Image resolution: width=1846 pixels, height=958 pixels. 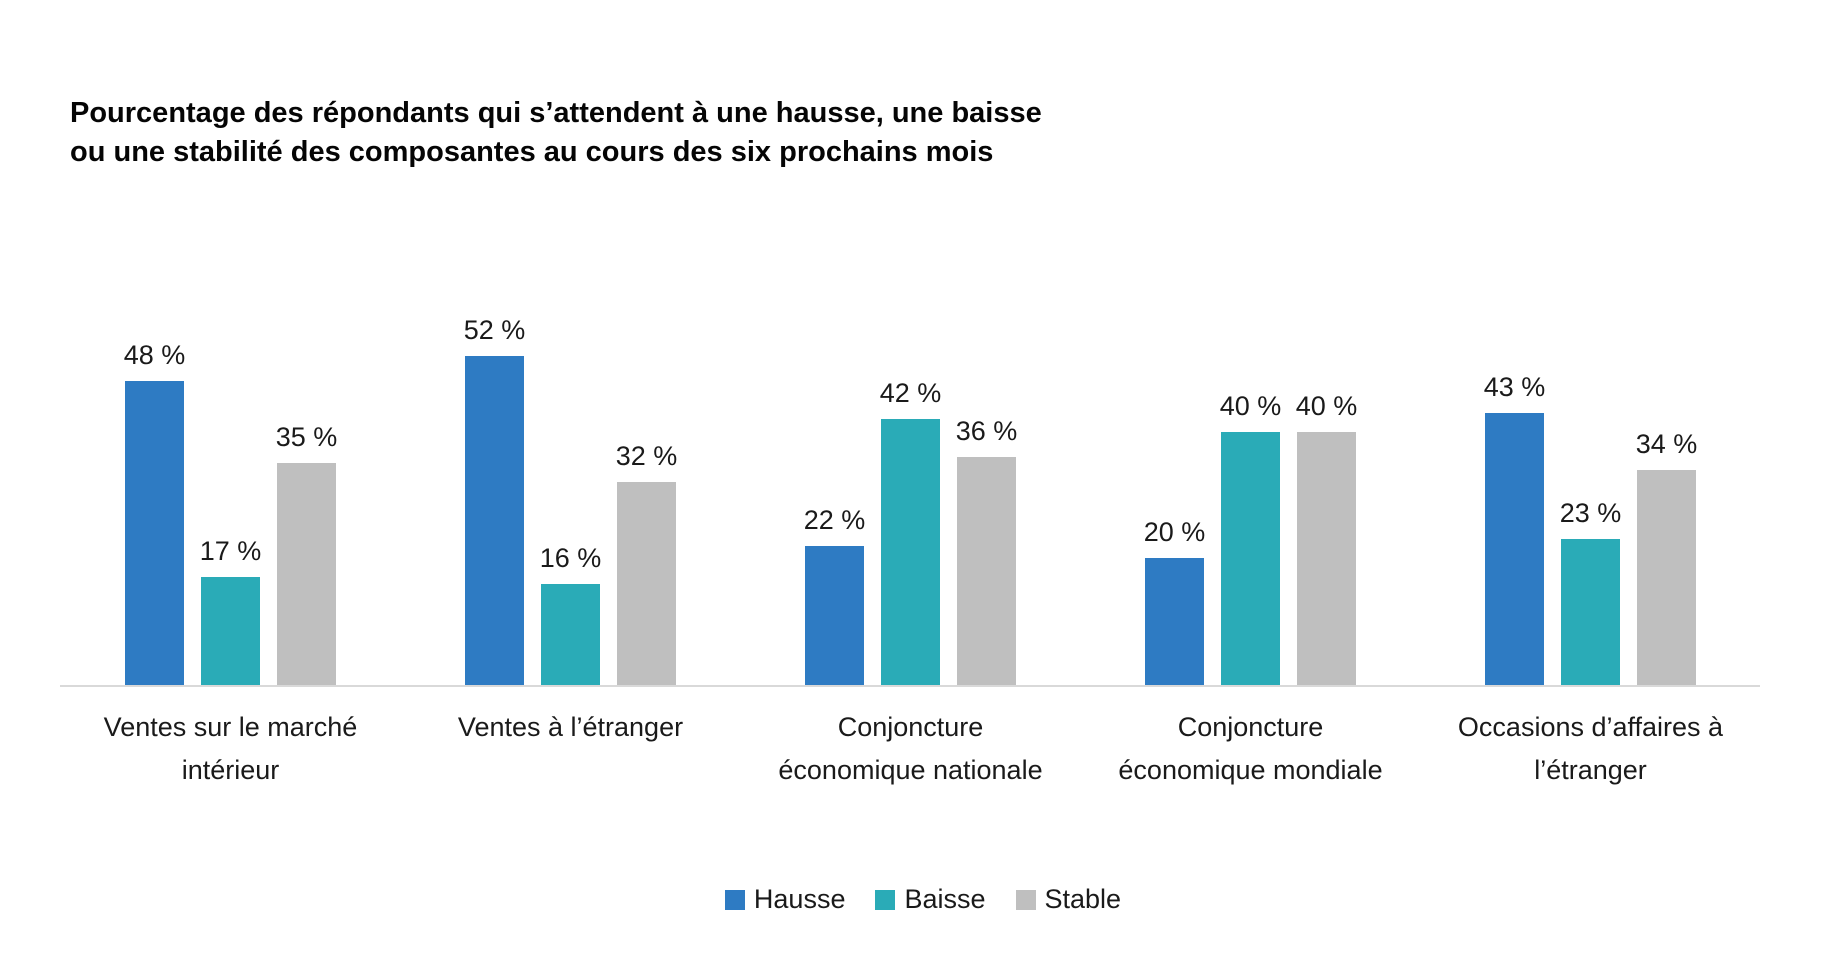 What do you see at coordinates (1250, 748) in the screenshot?
I see `category-label-3: Conjoncture économique mondiale` at bounding box center [1250, 748].